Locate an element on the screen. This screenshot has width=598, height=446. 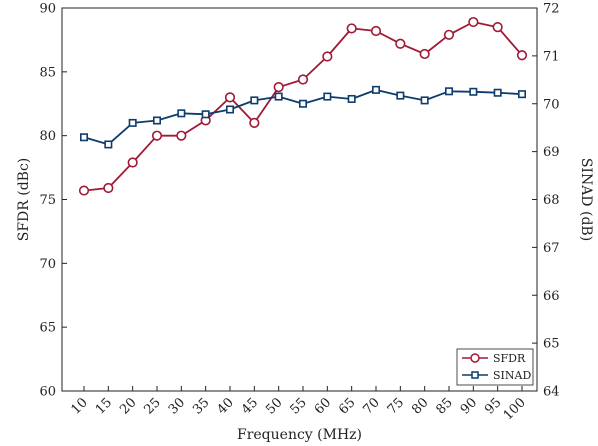
x-tick-label: 70 is located at coordinates (372, 406).